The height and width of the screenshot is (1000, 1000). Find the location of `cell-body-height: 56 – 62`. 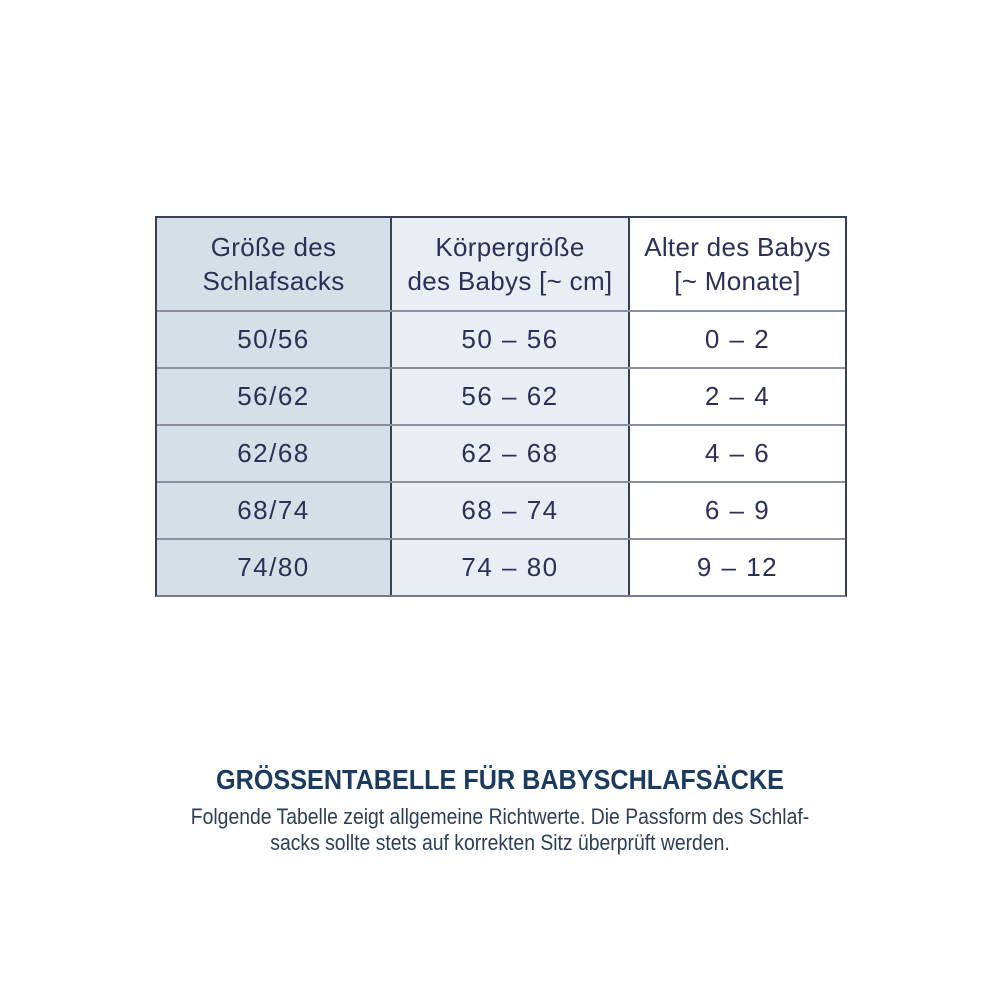

cell-body-height: 56 – 62 is located at coordinates (510, 397).